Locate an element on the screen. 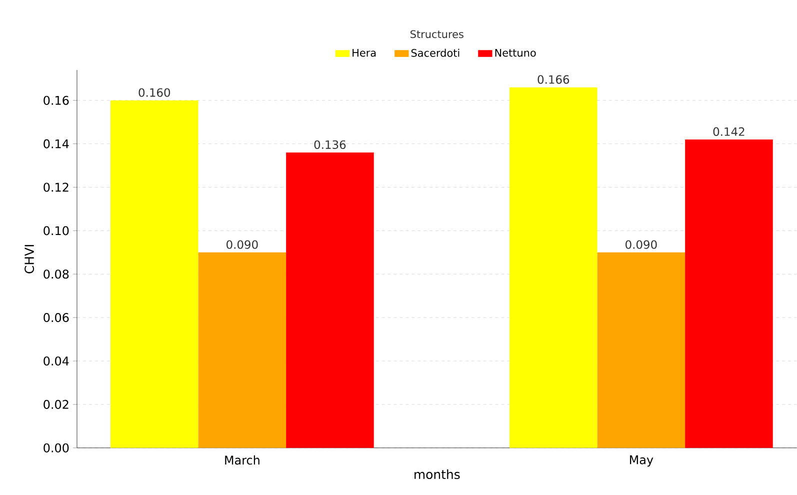  y-tick-label: 0.14 is located at coordinates (56, 143).